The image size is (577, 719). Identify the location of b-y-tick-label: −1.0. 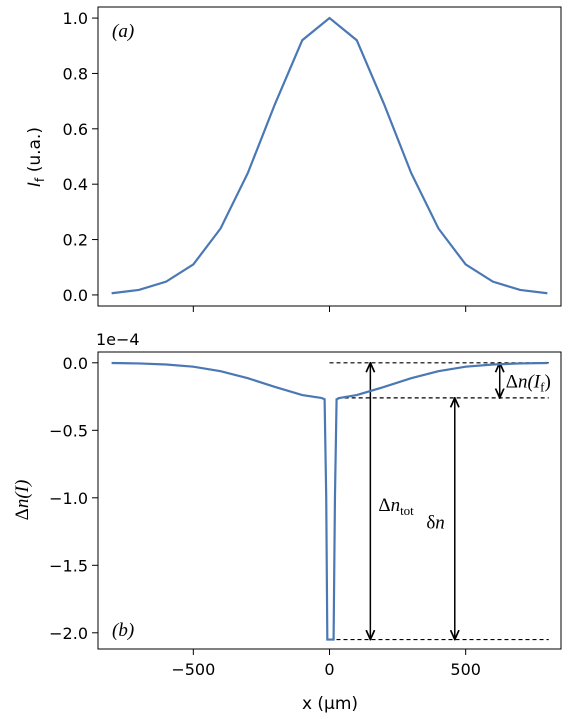
(68, 498).